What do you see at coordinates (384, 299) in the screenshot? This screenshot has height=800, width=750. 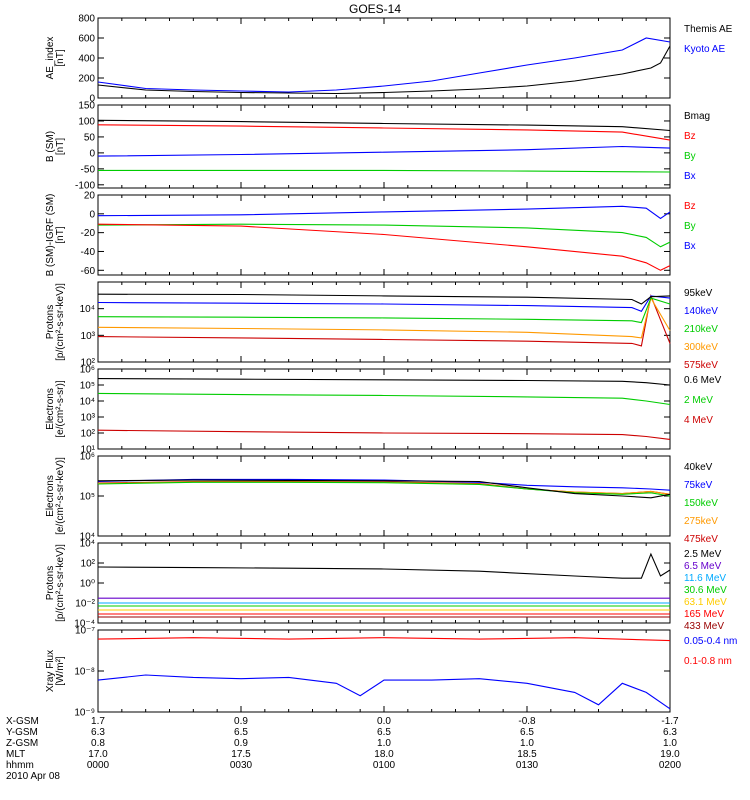 I see `panel-3-series-95kev` at bounding box center [384, 299].